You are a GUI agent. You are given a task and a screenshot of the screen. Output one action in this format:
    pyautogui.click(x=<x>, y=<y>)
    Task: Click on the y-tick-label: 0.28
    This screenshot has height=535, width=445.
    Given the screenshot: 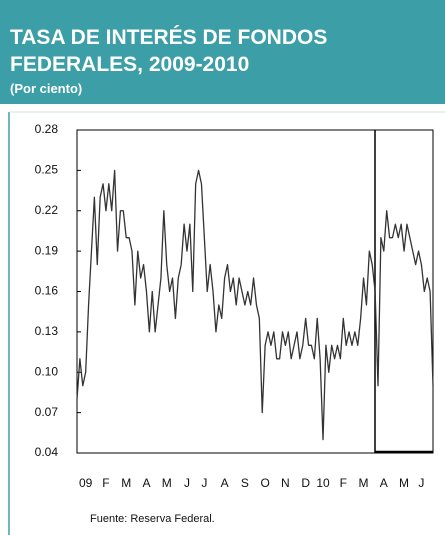 What is the action you would take?
    pyautogui.click(x=47, y=129)
    